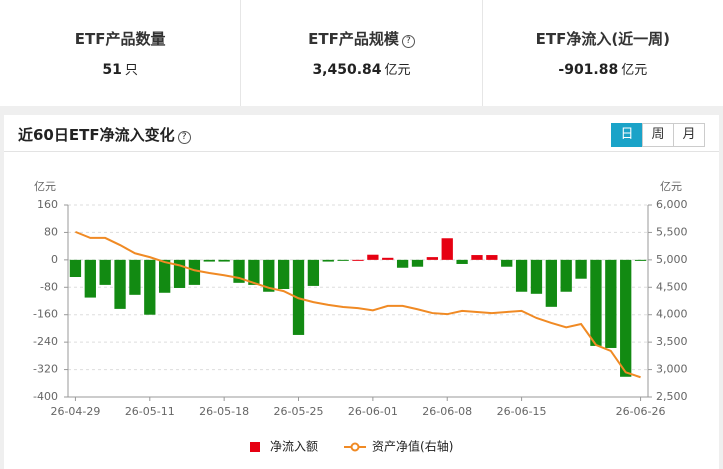 Image resolution: width=723 pixels, height=469 pixels. Describe the element at coordinates (45, 396) in the screenshot. I see `y-tick-label: -400` at that location.